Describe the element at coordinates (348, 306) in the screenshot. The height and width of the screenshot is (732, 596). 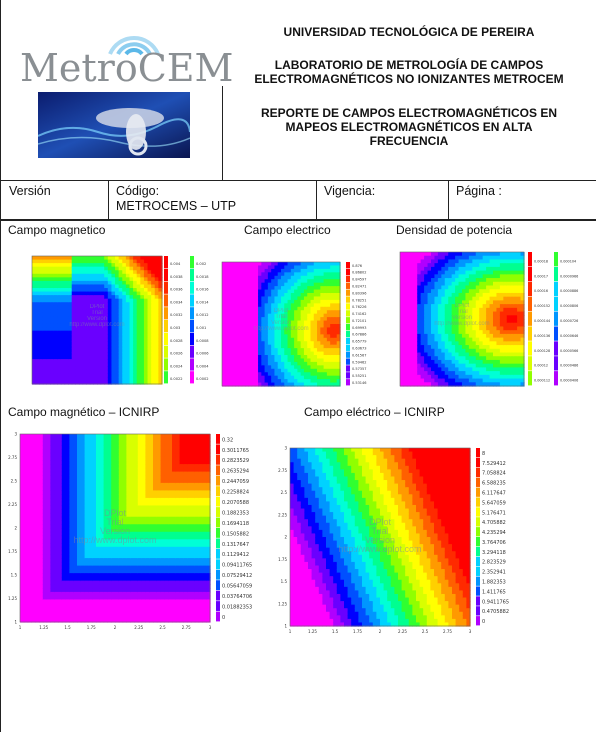
I see `legend-swatch` at that location.